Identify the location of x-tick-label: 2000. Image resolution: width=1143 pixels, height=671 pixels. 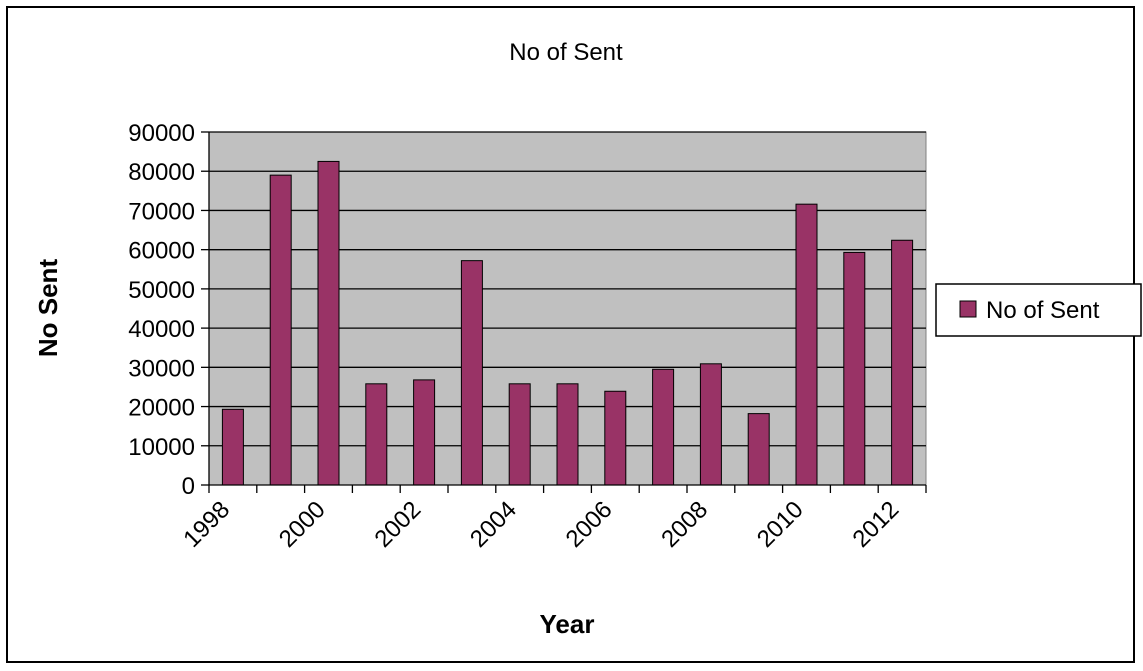
(302, 524).